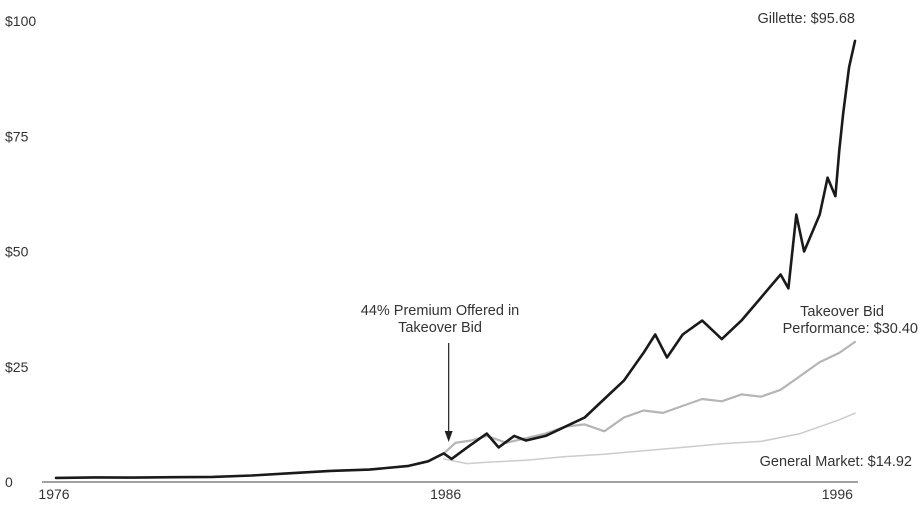 This screenshot has width=921, height=508. Describe the element at coordinates (649, 397) in the screenshot. I see `series-line-takeover-bid-performance` at that location.